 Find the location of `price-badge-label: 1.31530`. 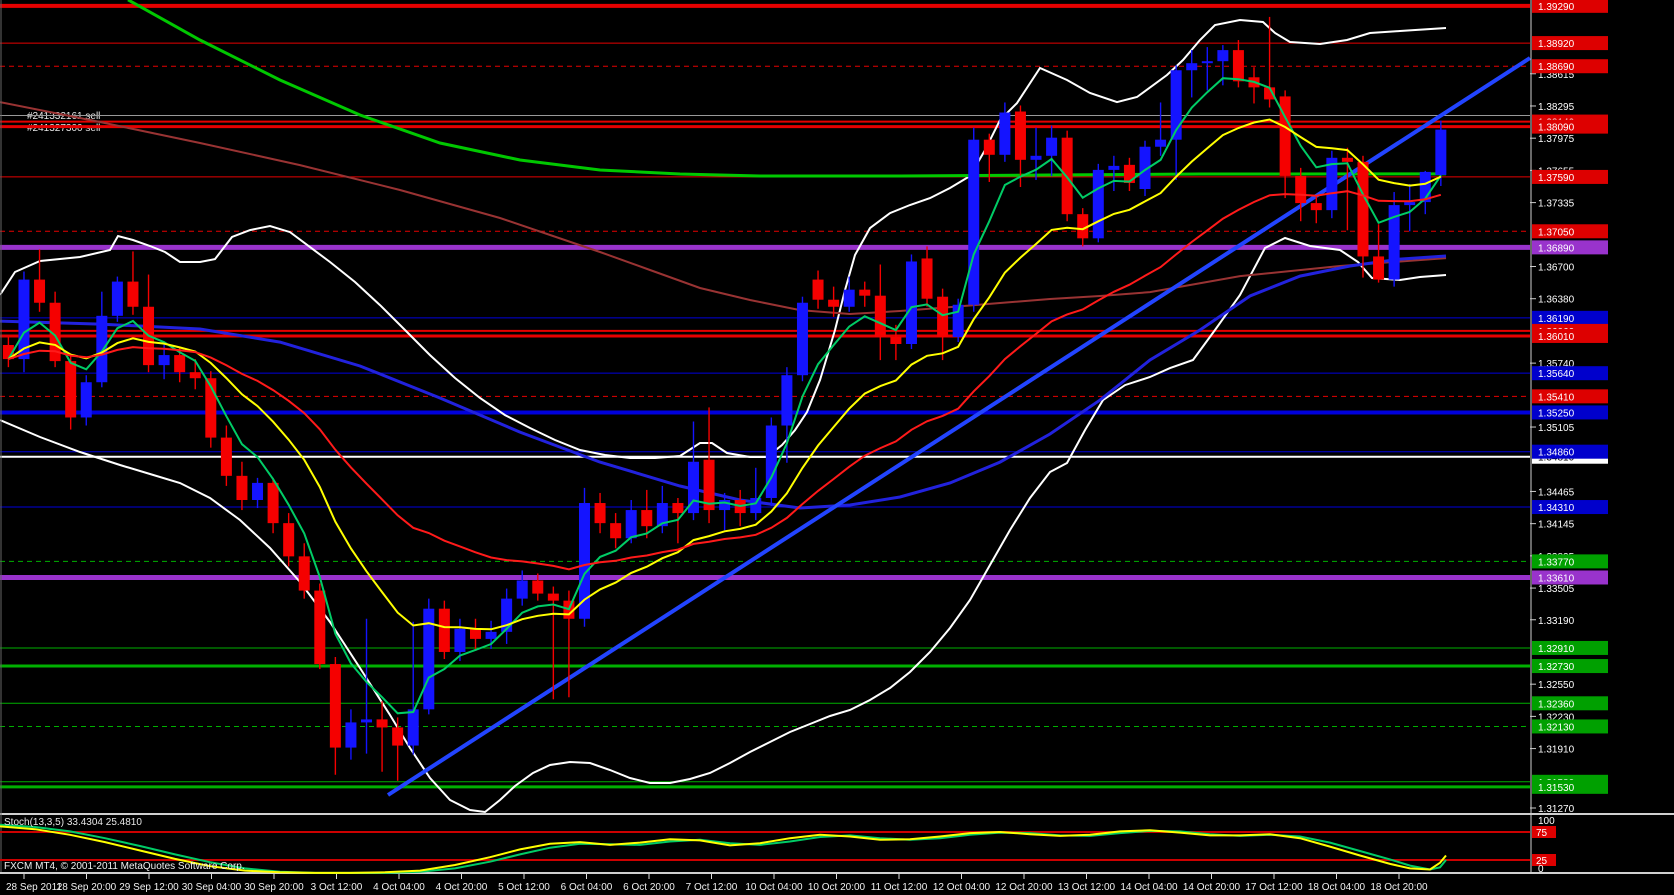

price-badge-label: 1.31530 is located at coordinates (1556, 788).